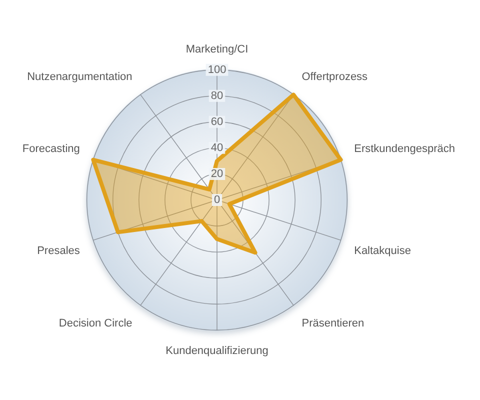 The image size is (480, 400). What do you see at coordinates (217, 70) in the screenshot?
I see `y-tick-label: 100` at bounding box center [217, 70].